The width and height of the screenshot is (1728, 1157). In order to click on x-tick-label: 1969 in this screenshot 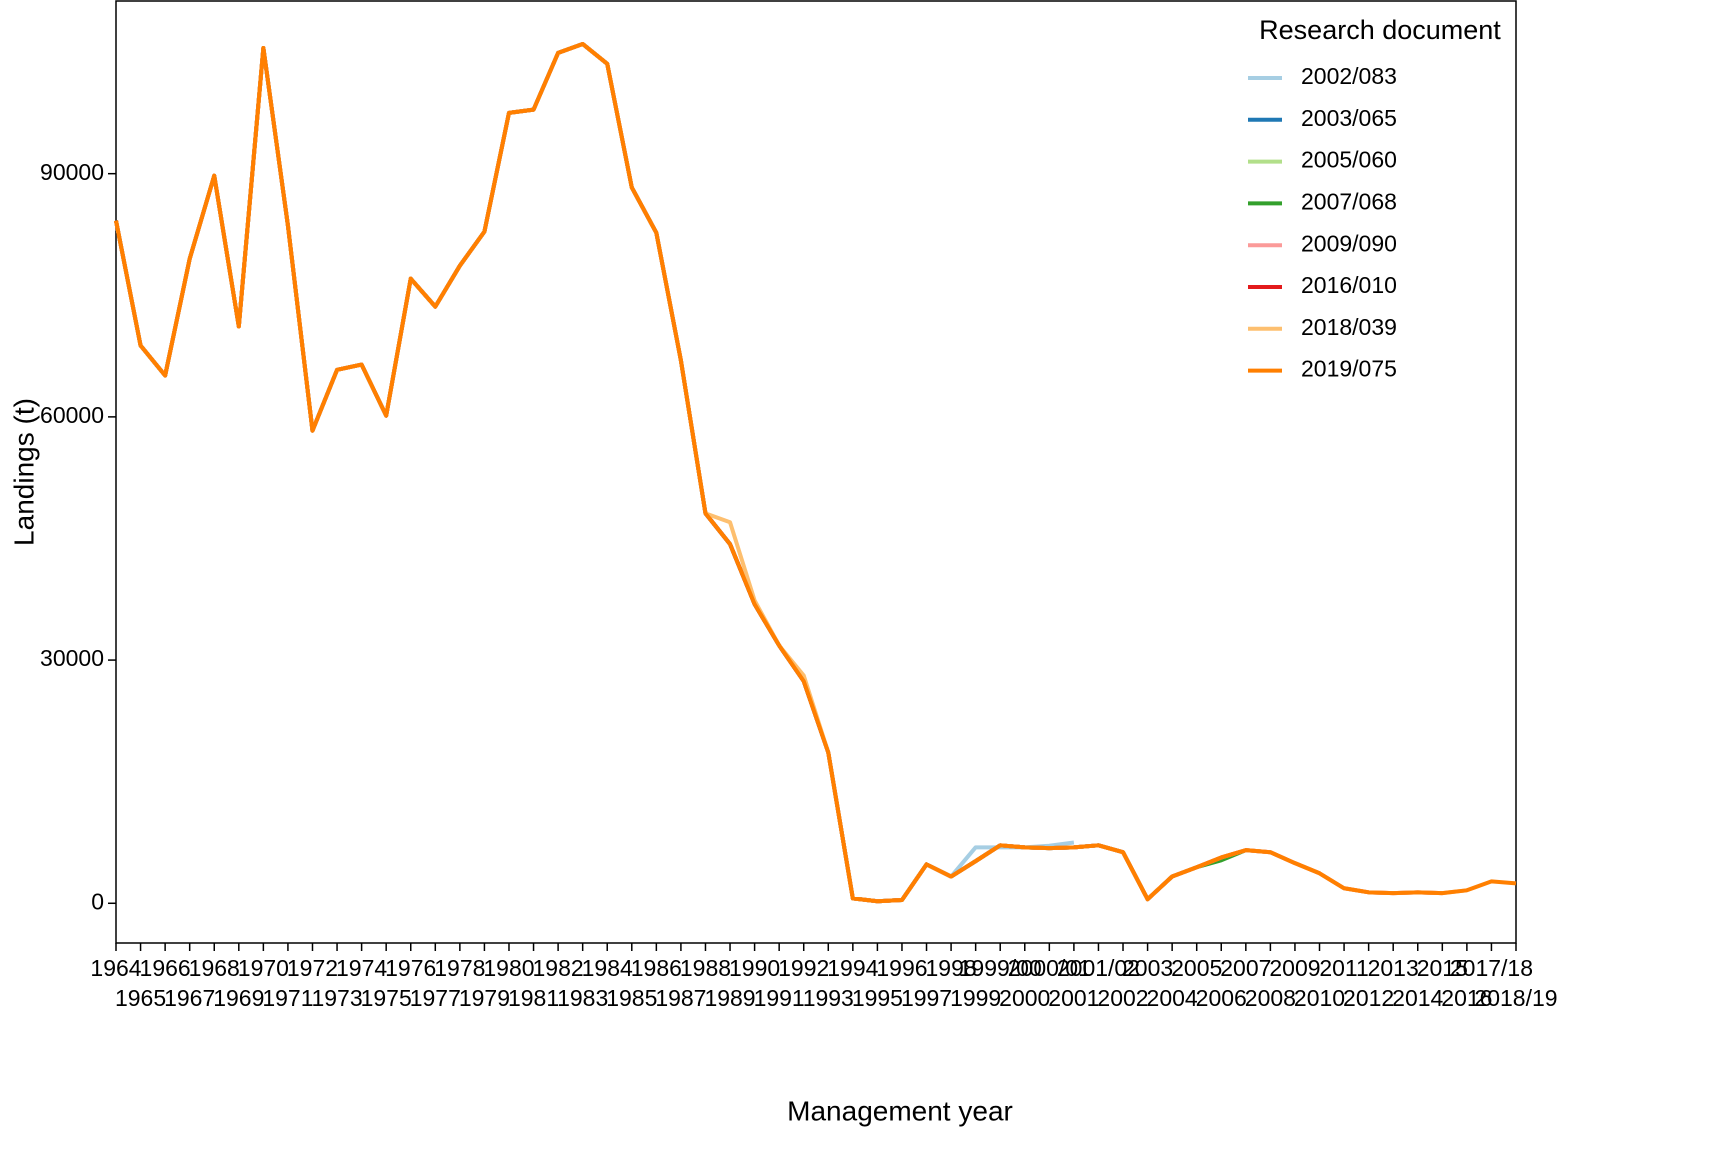, I will do `click(238, 998)`.